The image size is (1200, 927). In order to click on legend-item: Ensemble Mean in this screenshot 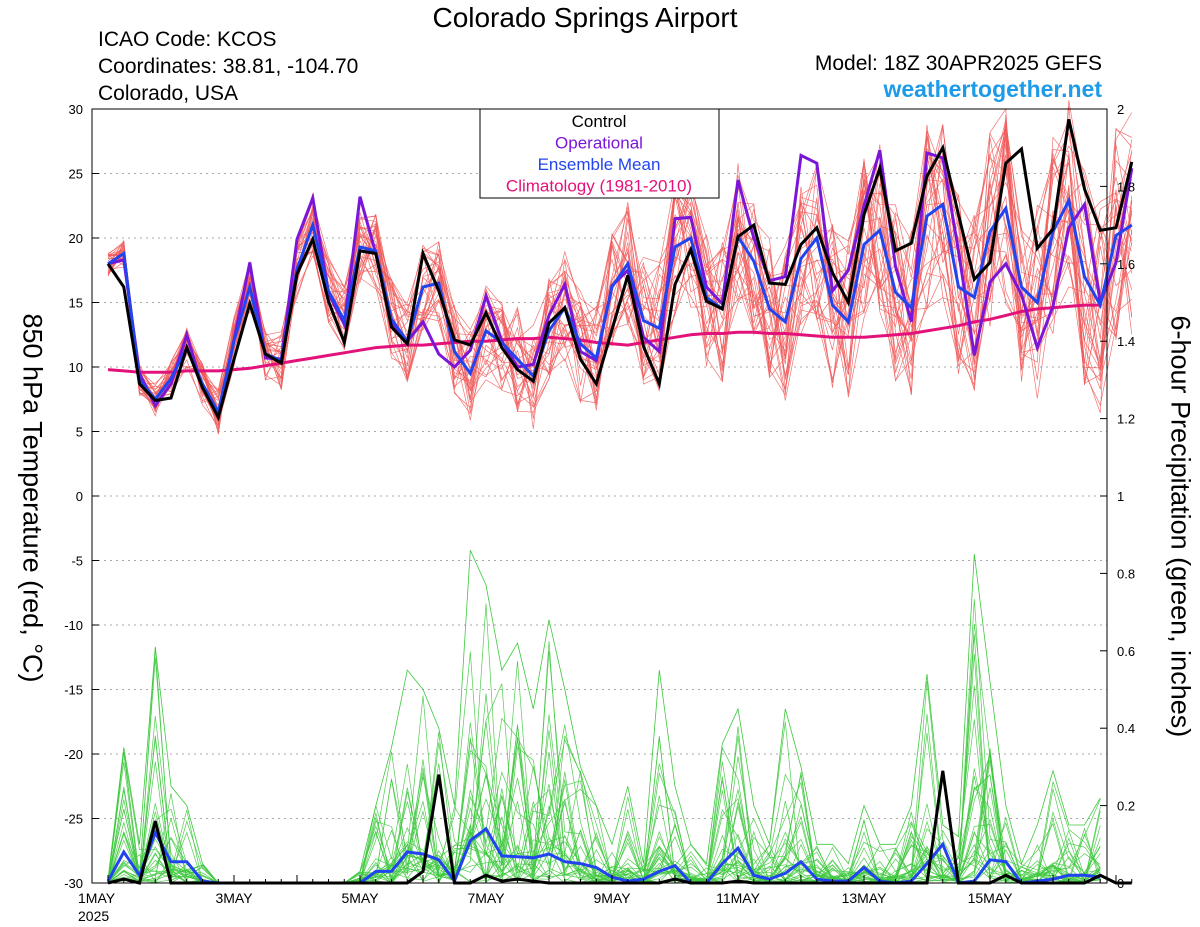, I will do `click(599, 164)`.